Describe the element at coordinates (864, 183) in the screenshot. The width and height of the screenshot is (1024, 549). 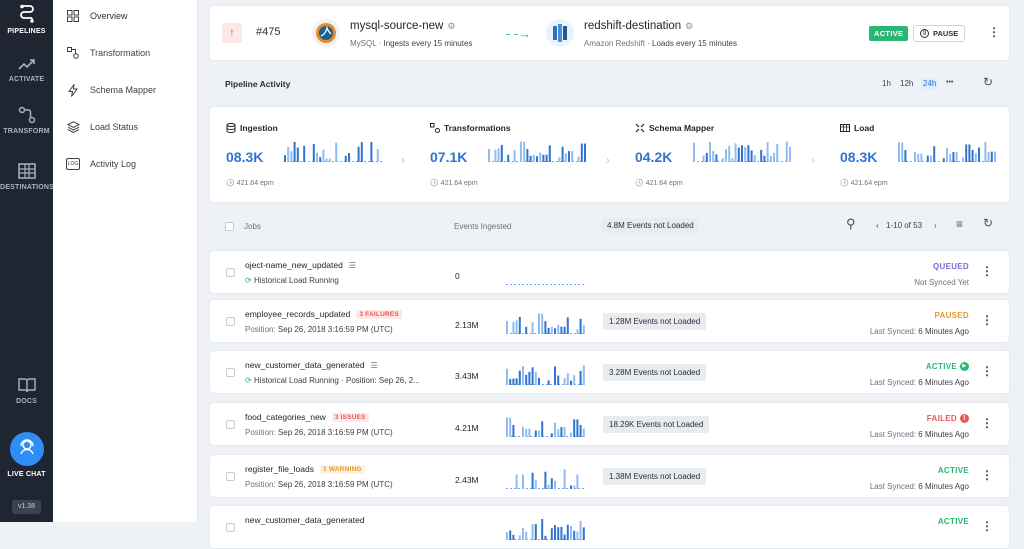
I see `metric-epm: 🕓 421.64 epm` at that location.